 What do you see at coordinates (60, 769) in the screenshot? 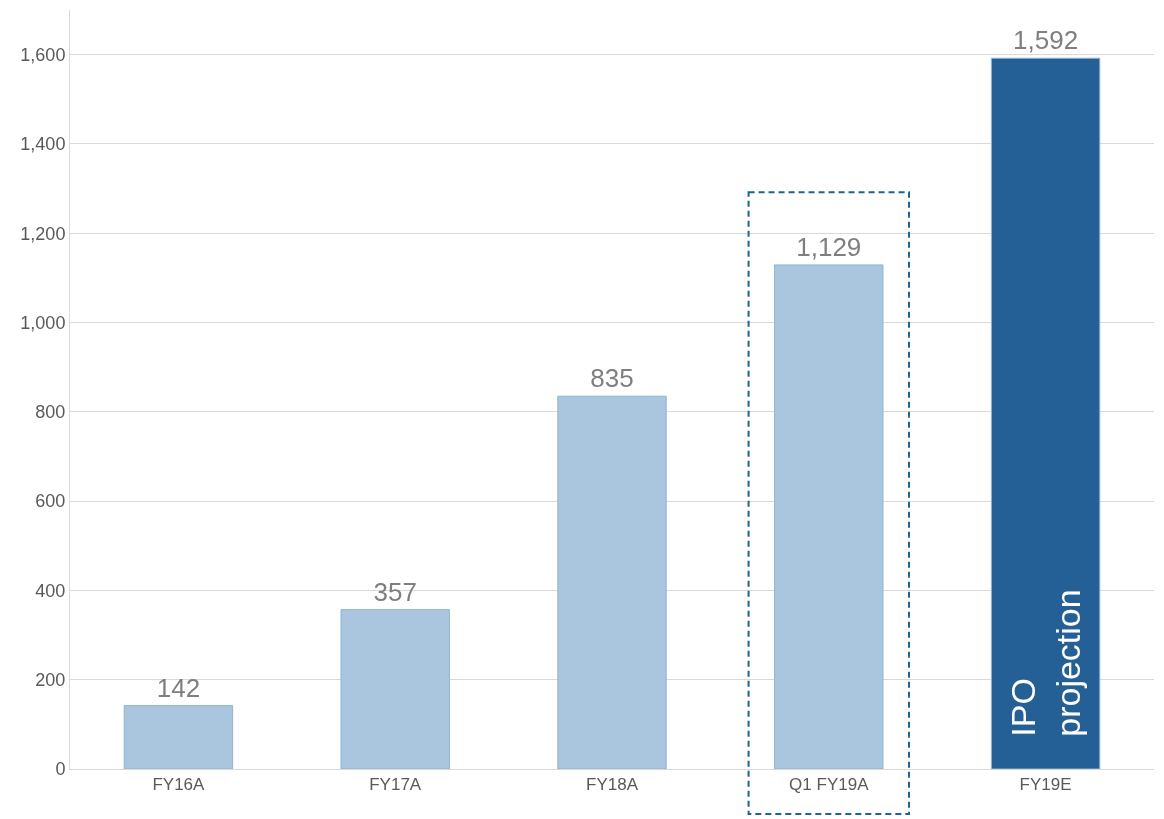
I see `y-tick-label: 0` at bounding box center [60, 769].